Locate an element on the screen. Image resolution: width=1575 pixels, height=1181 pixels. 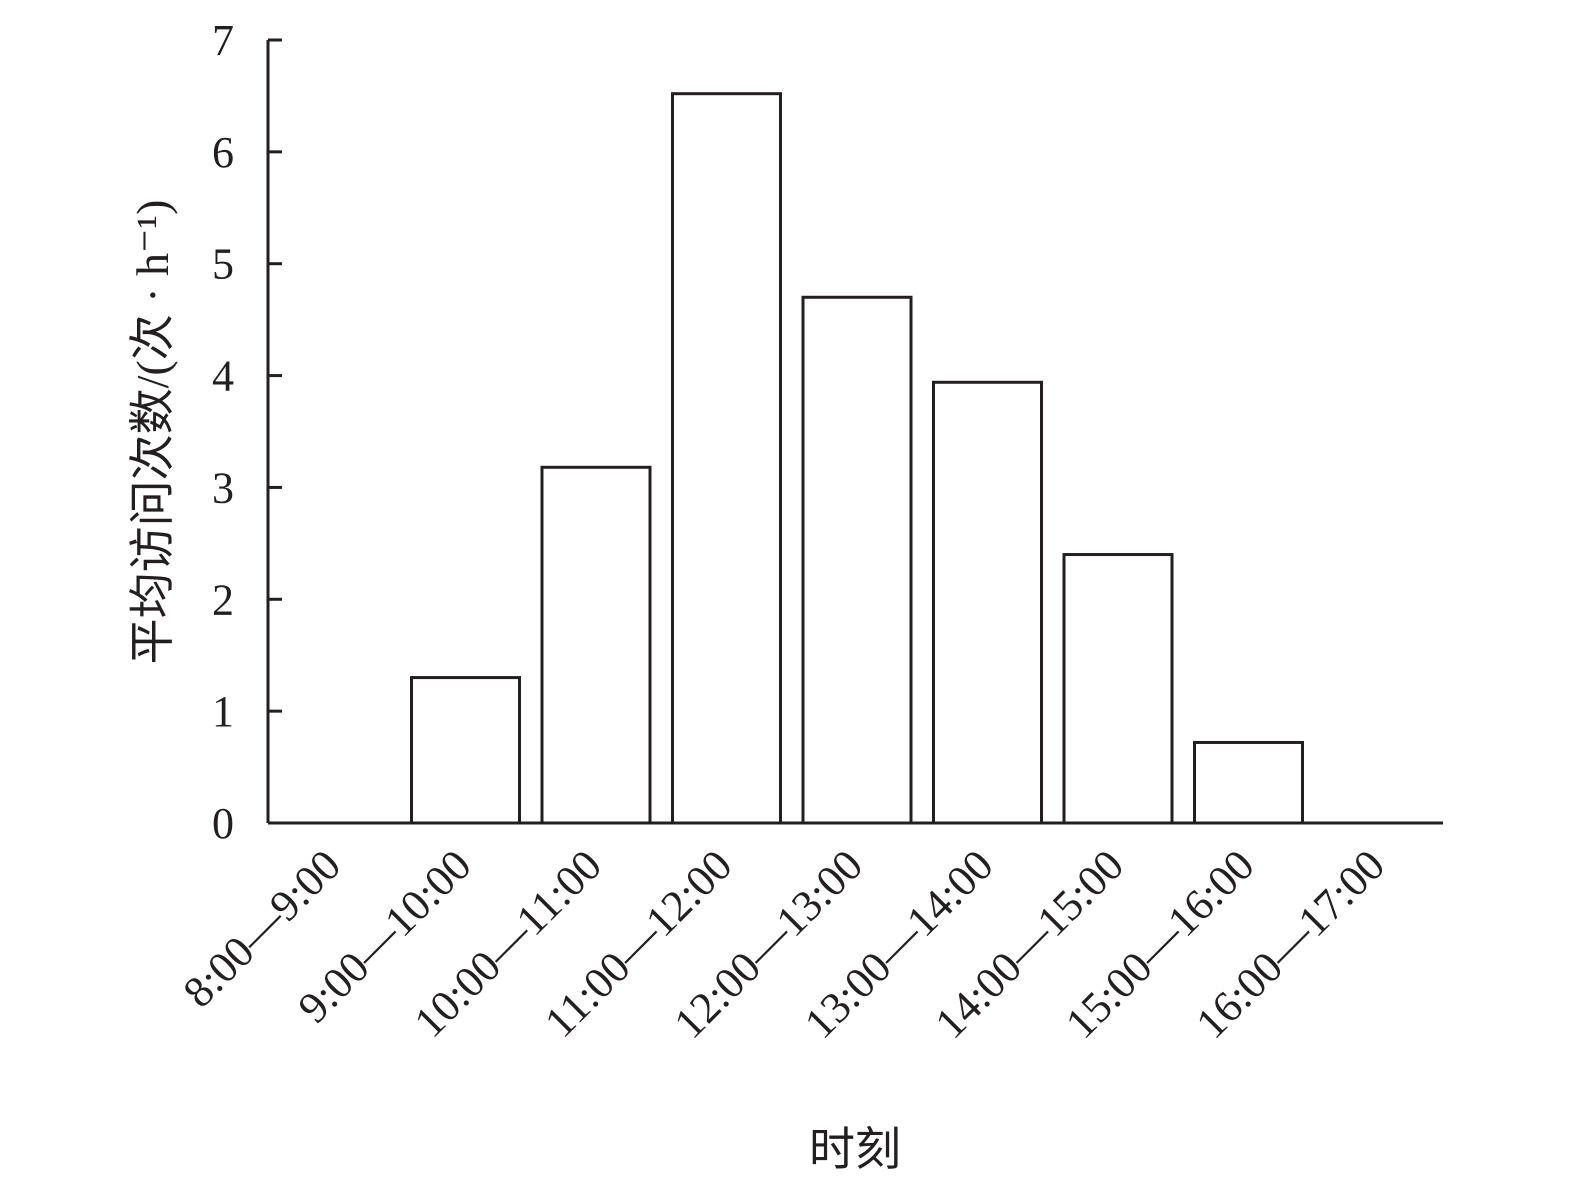
y-tick-label: 2 is located at coordinates (223, 599).